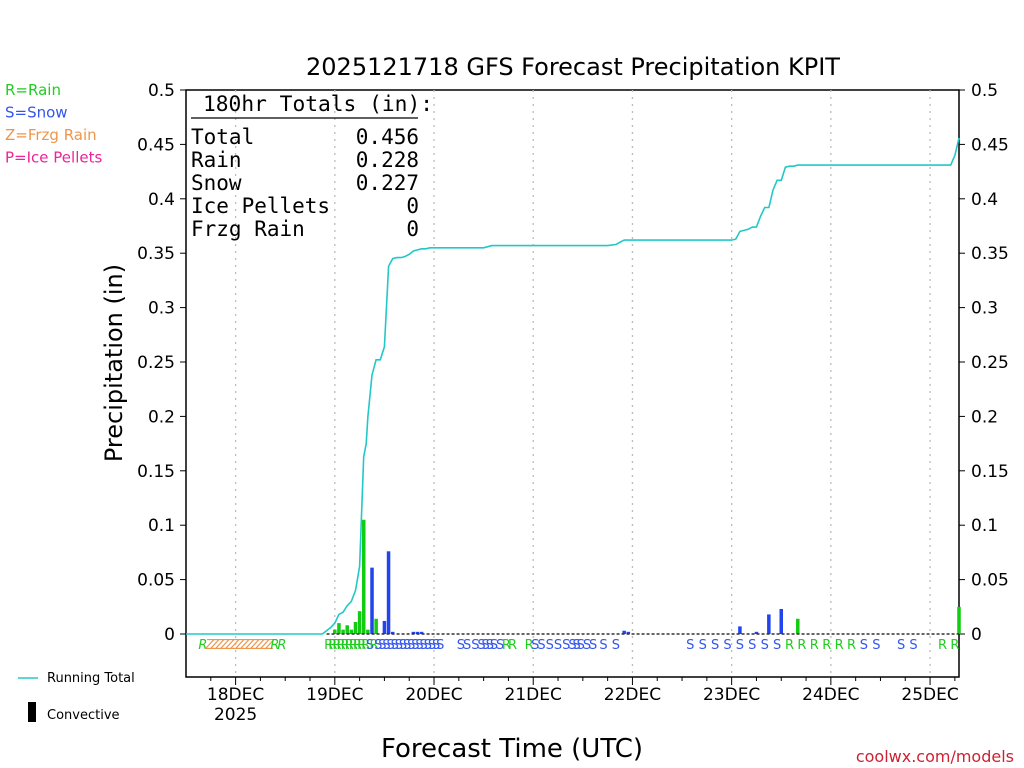  What do you see at coordinates (53, 124) in the screenshot?
I see `ptype-legend: R=Rain S=Snow Z=Frzg Rain P=Ice Pellets` at bounding box center [53, 124].